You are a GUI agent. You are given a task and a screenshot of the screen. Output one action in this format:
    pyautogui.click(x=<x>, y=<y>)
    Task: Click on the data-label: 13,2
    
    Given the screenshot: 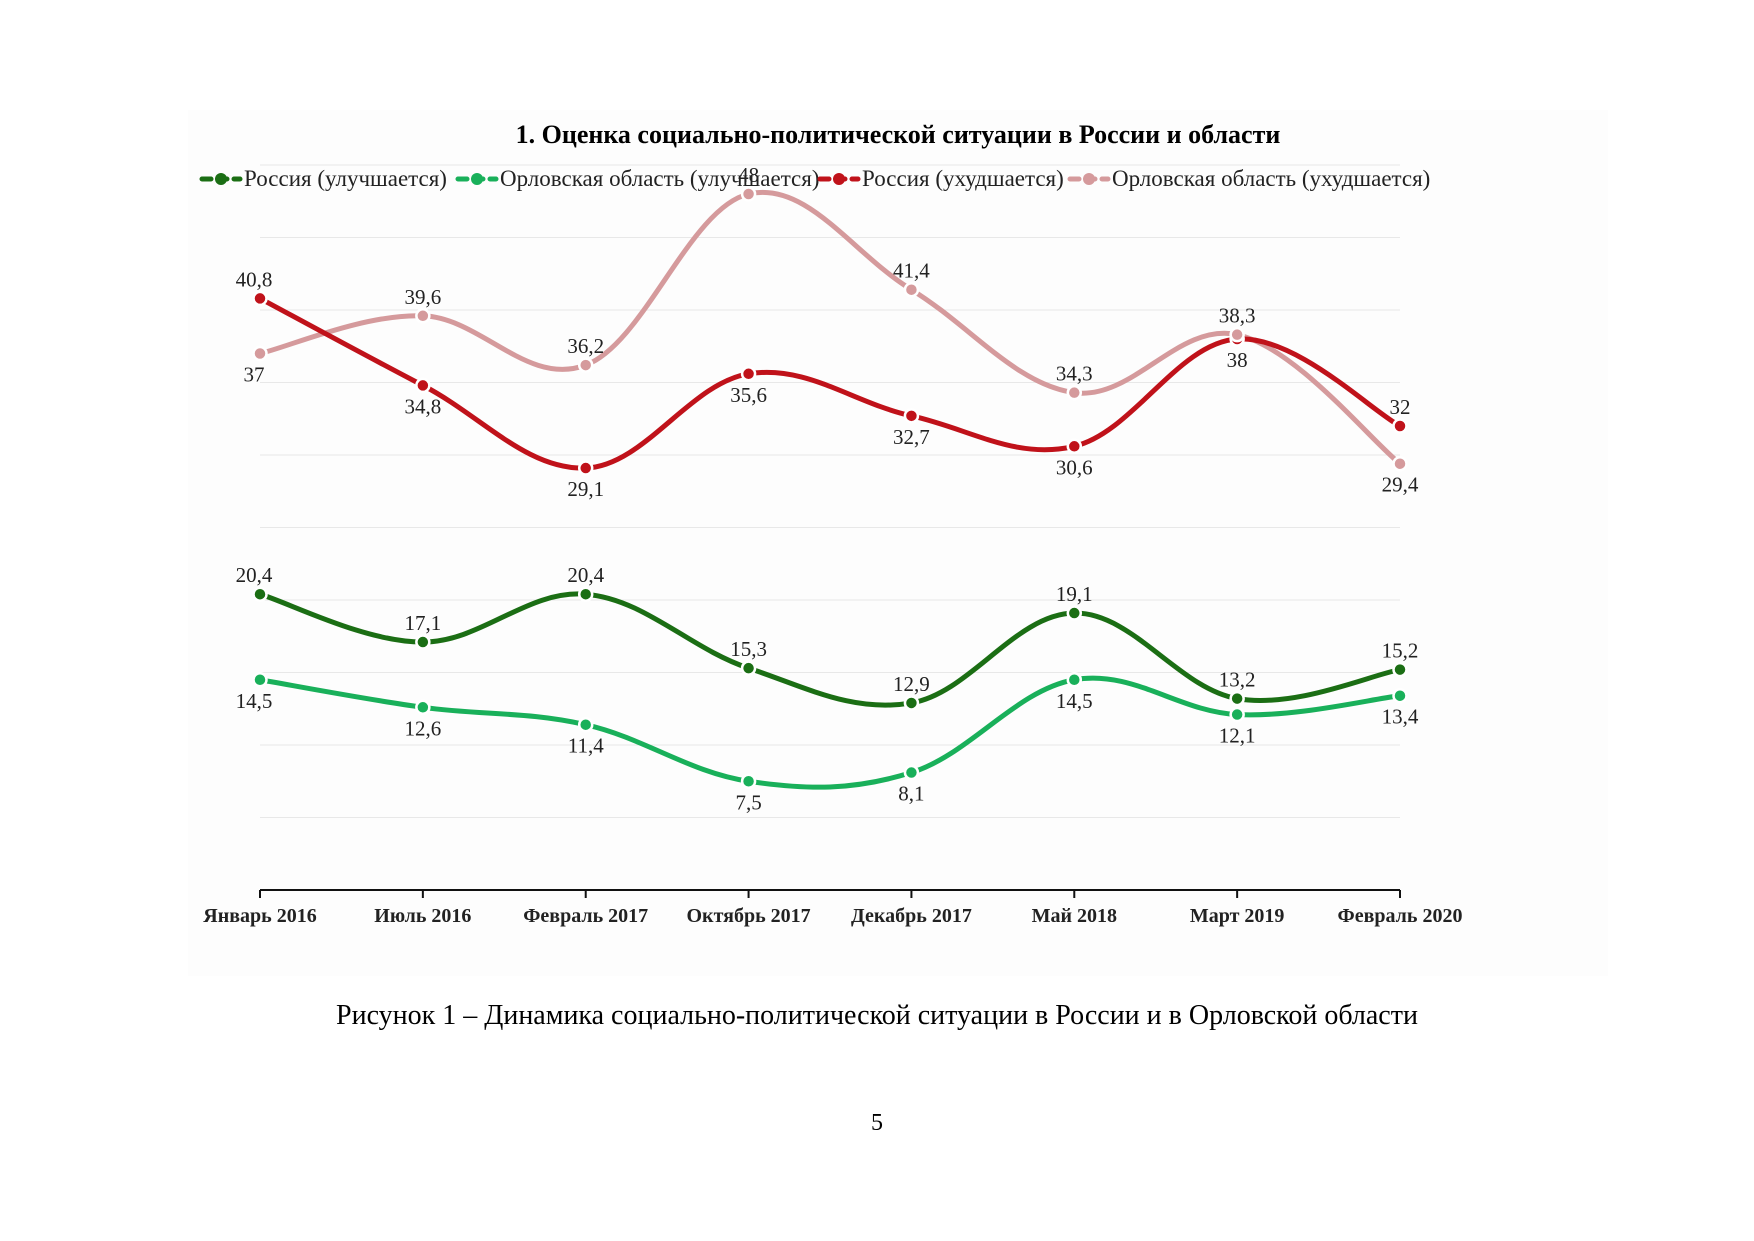 What is the action you would take?
    pyautogui.click(x=1237, y=680)
    